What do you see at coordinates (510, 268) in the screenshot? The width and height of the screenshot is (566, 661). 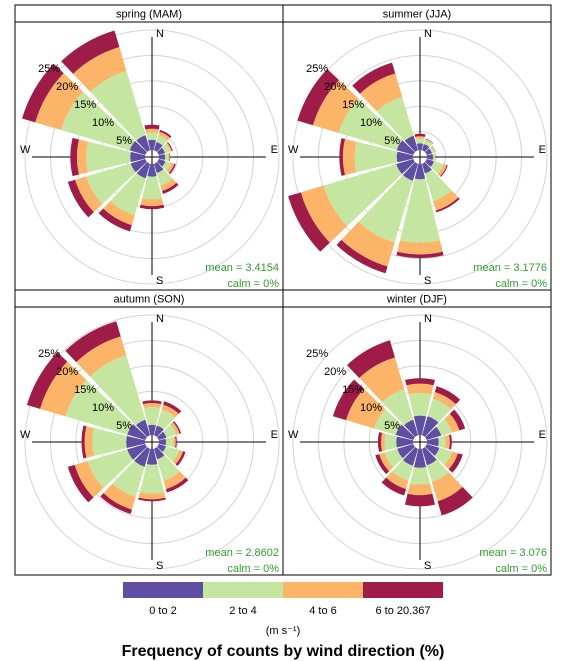 I see `mean-label: mean = 3.1776` at bounding box center [510, 268].